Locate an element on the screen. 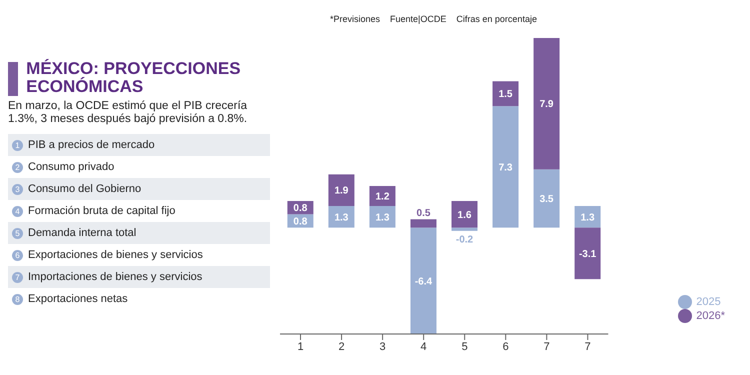 The image size is (750, 375). legend-label: 2025 is located at coordinates (708, 302).